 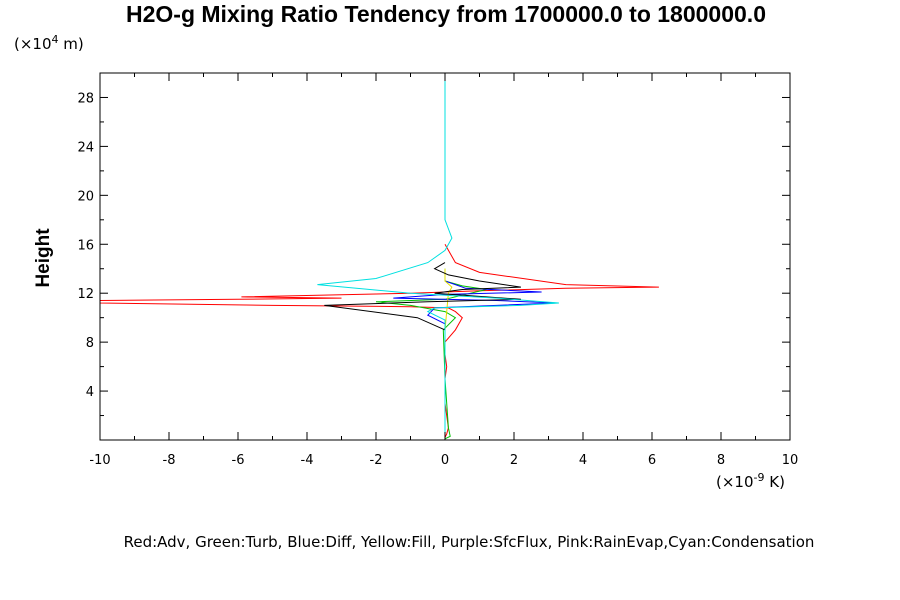 I want to click on x-tick-label: 8, so click(x=721, y=460).